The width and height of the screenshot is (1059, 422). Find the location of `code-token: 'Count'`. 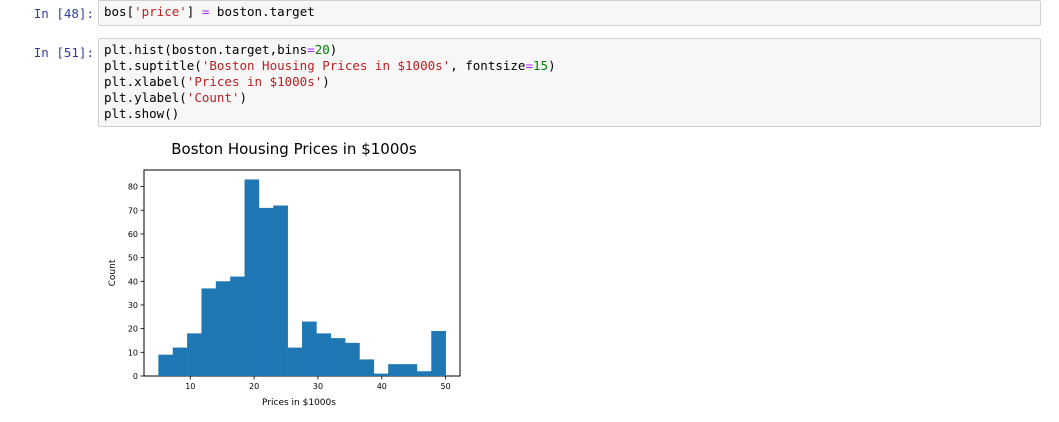

code-token: 'Count' is located at coordinates (213, 97).